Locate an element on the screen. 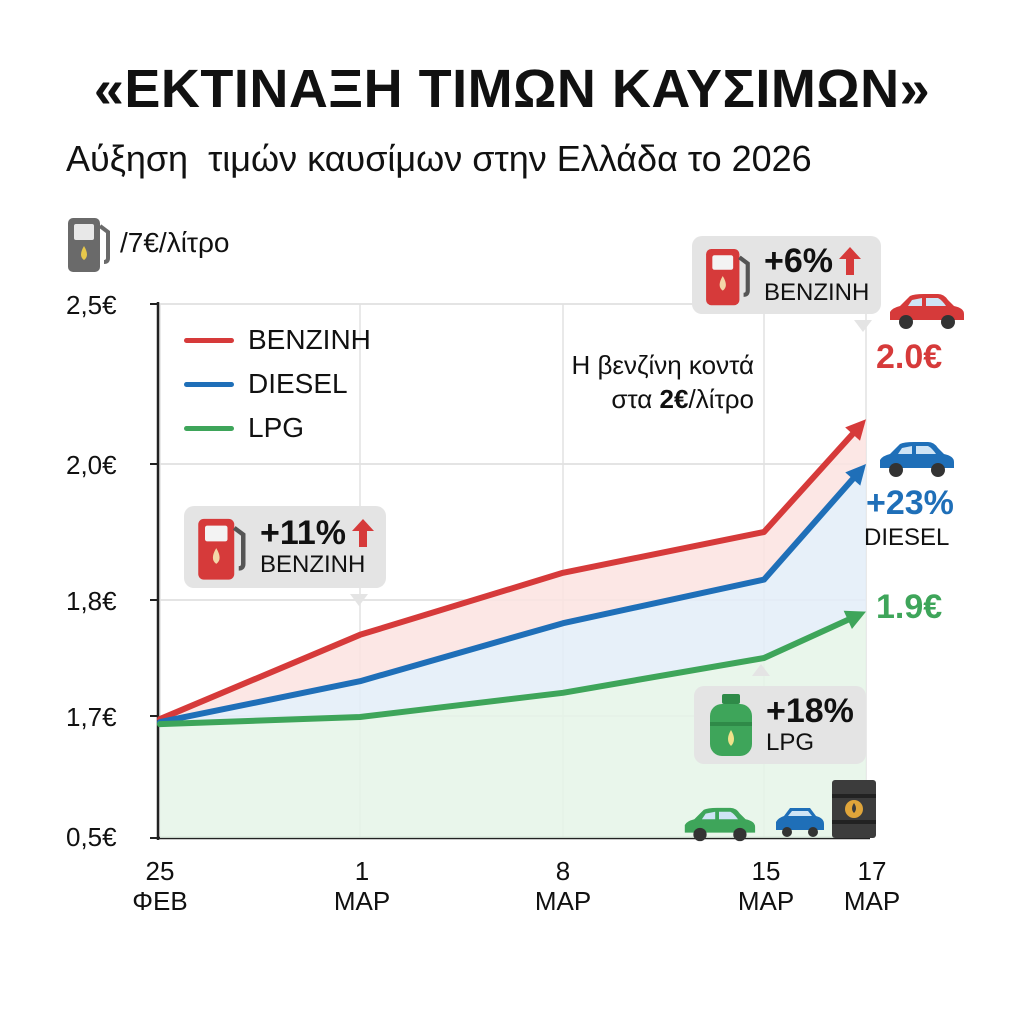 This screenshot has height=1024, width=1024. callout-benzine-mid-label: BENZINH is located at coordinates (313, 564).